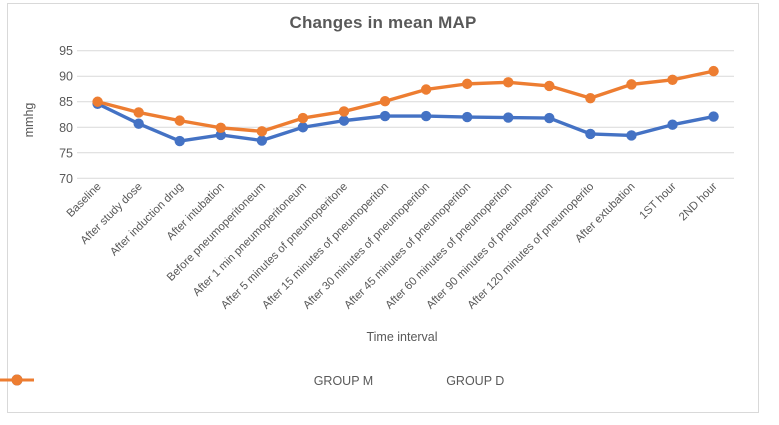  Describe the element at coordinates (66, 179) in the screenshot. I see `svg-text: 70` at that location.